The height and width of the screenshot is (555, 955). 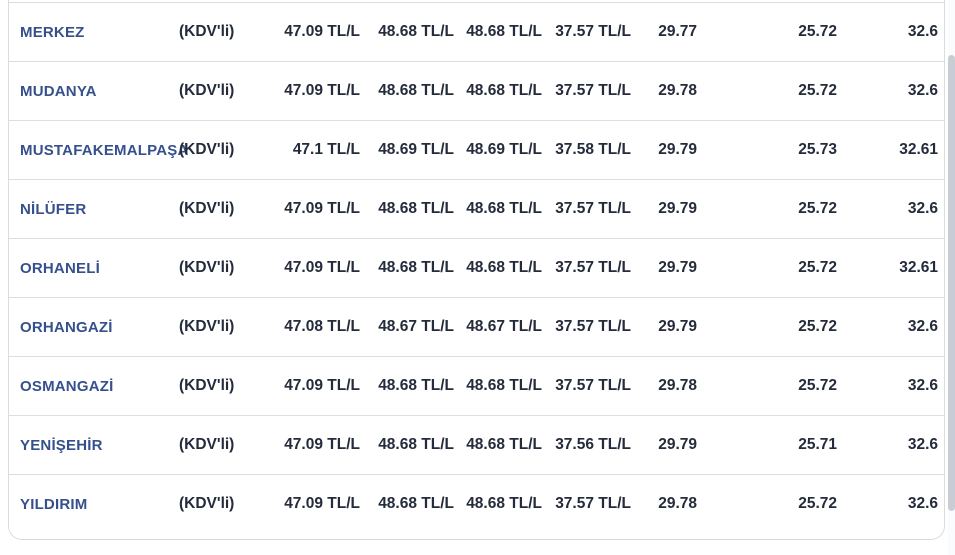 I want to click on vertical-scrollbar-thumb, so click(x=951, y=283).